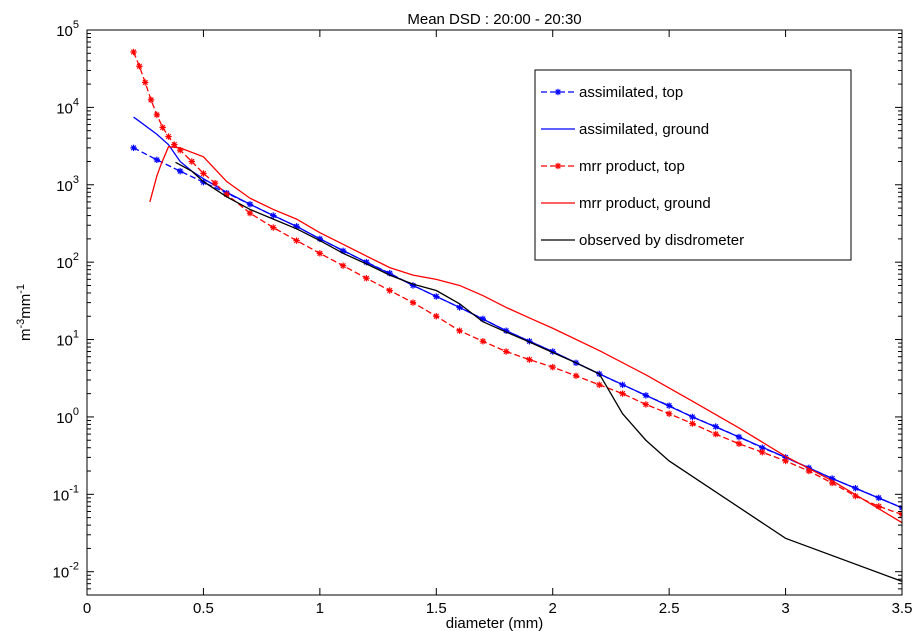 The width and height of the screenshot is (918, 631). I want to click on legend-label: mrr product, top, so click(632, 166).